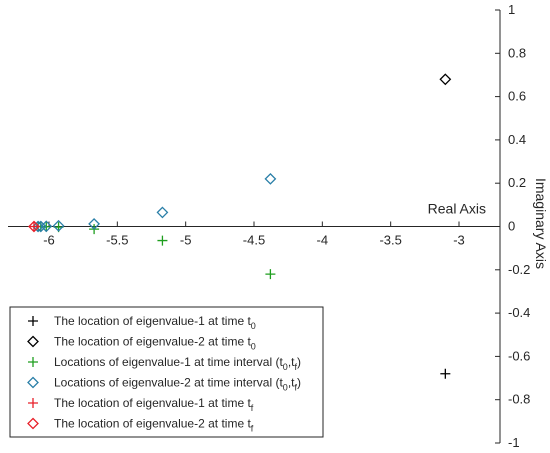 The height and width of the screenshot is (453, 550). I want to click on y-tick-label: -0.4, so click(519, 312).